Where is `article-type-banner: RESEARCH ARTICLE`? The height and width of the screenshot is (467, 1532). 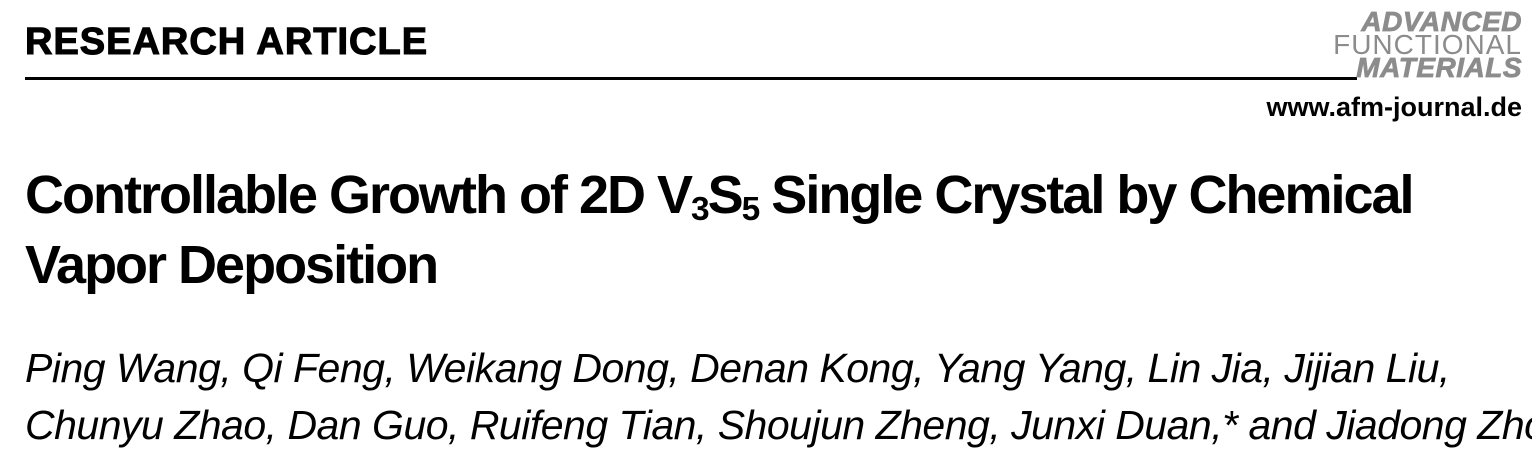
article-type-banner: RESEARCH ARTICLE is located at coordinates (226, 42).